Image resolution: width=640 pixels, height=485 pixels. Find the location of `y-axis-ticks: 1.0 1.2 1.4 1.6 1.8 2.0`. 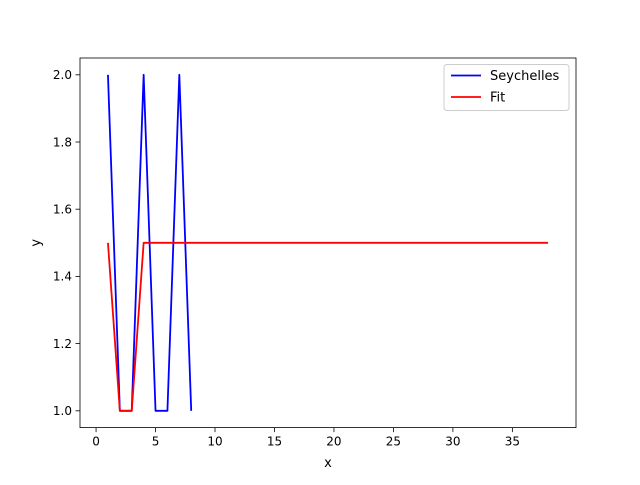

y-axis-ticks: 1.0 1.2 1.4 1.6 1.8 2.0 is located at coordinates (66, 243).